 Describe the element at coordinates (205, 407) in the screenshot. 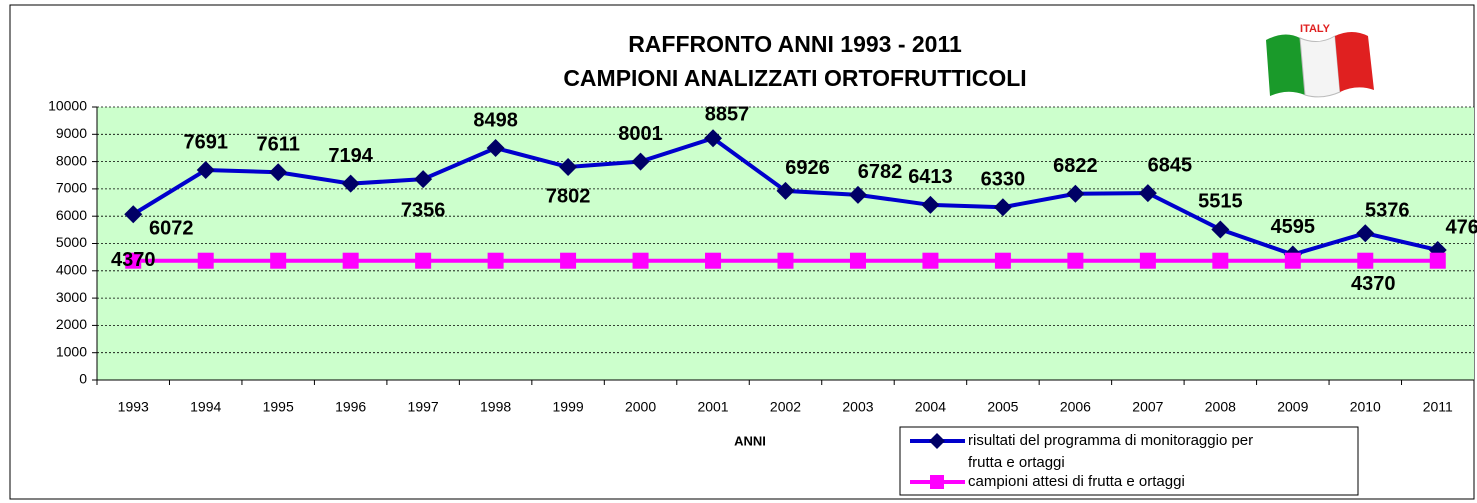

I see `x-tick-label: 1994` at that location.